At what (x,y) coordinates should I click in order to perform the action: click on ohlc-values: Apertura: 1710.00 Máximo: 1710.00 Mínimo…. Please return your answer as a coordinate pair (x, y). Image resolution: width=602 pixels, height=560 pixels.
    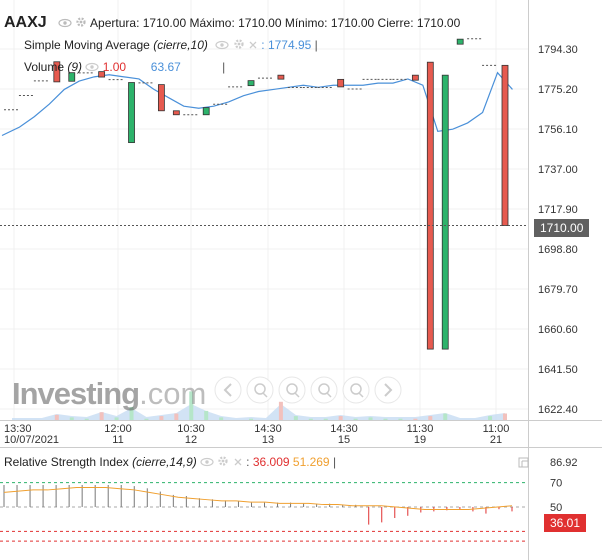
    Looking at the image, I should click on (275, 23).